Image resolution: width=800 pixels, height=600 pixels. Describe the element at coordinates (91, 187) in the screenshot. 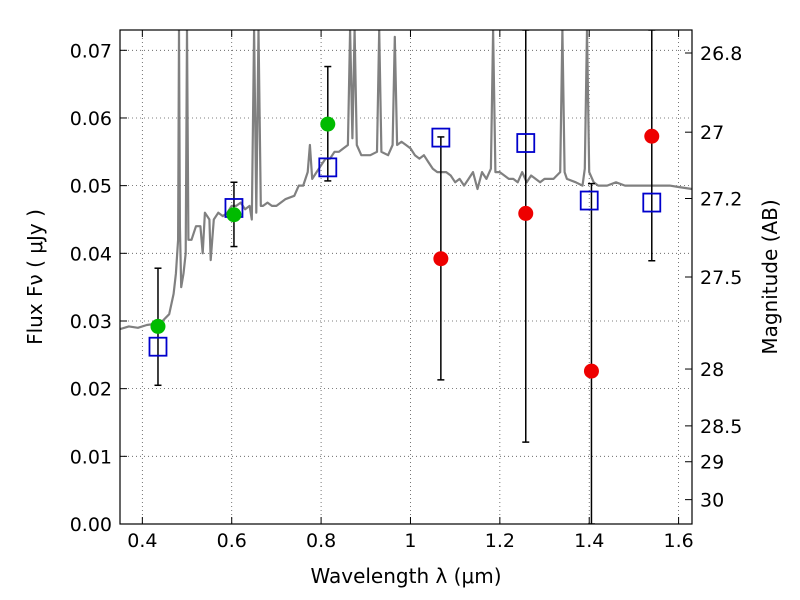

I see `y-tick-label: 0.05` at that location.